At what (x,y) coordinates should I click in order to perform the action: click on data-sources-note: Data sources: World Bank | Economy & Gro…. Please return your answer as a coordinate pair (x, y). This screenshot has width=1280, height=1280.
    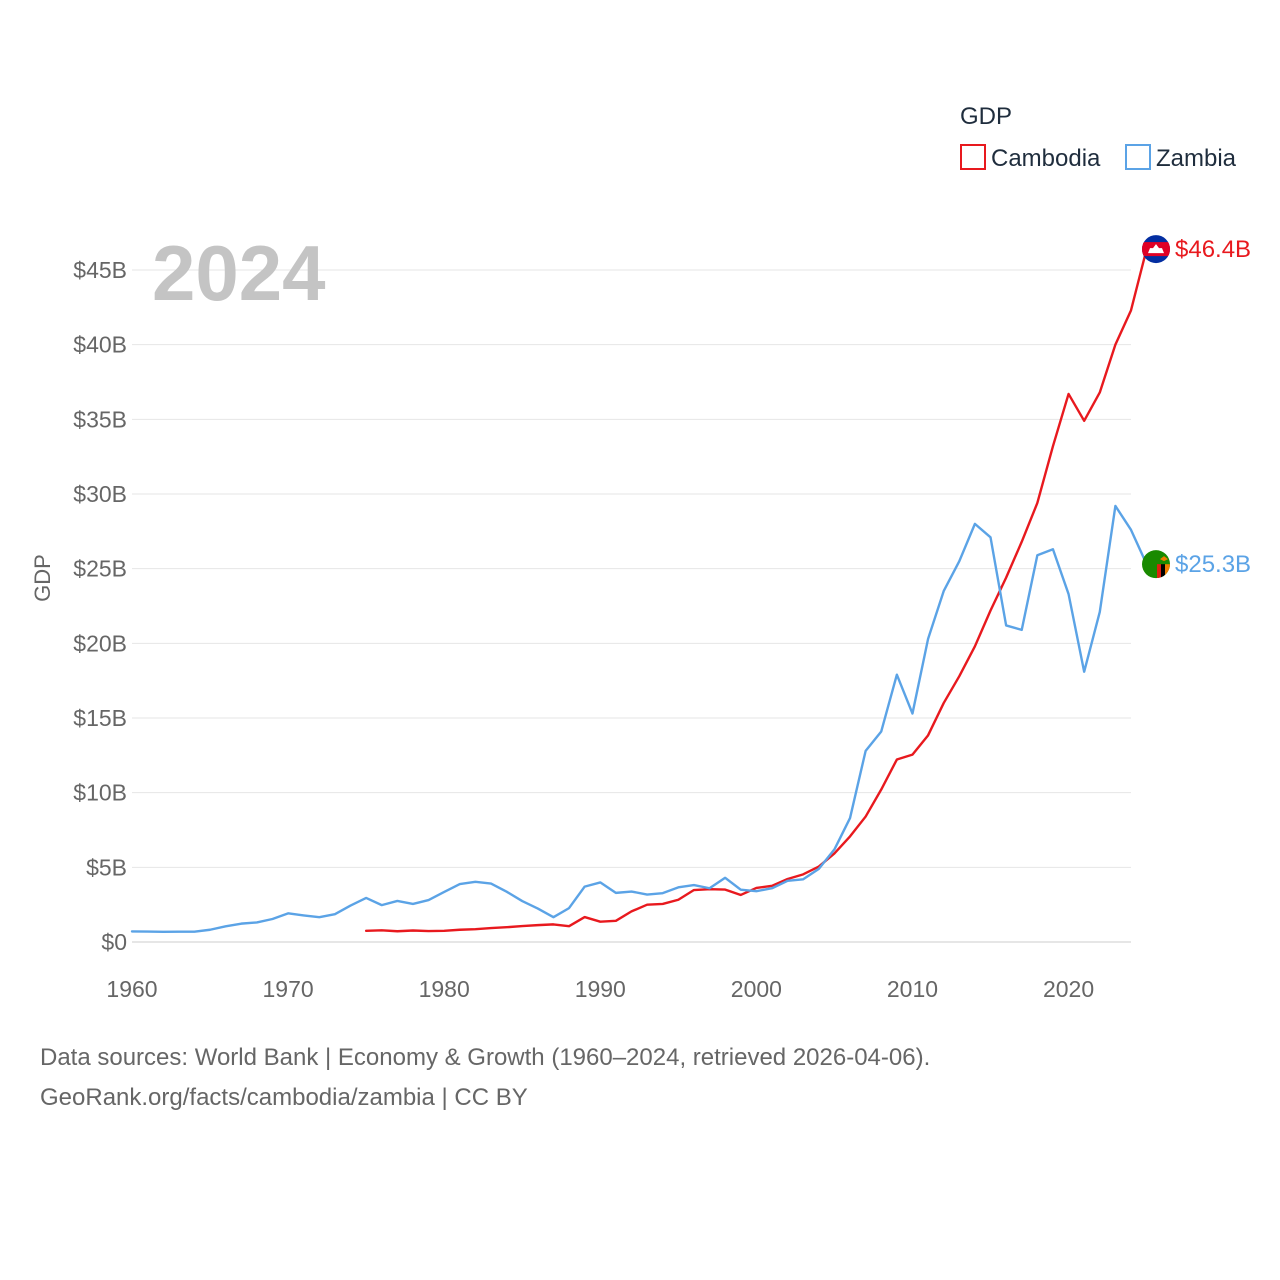
    Looking at the image, I should click on (485, 1057).